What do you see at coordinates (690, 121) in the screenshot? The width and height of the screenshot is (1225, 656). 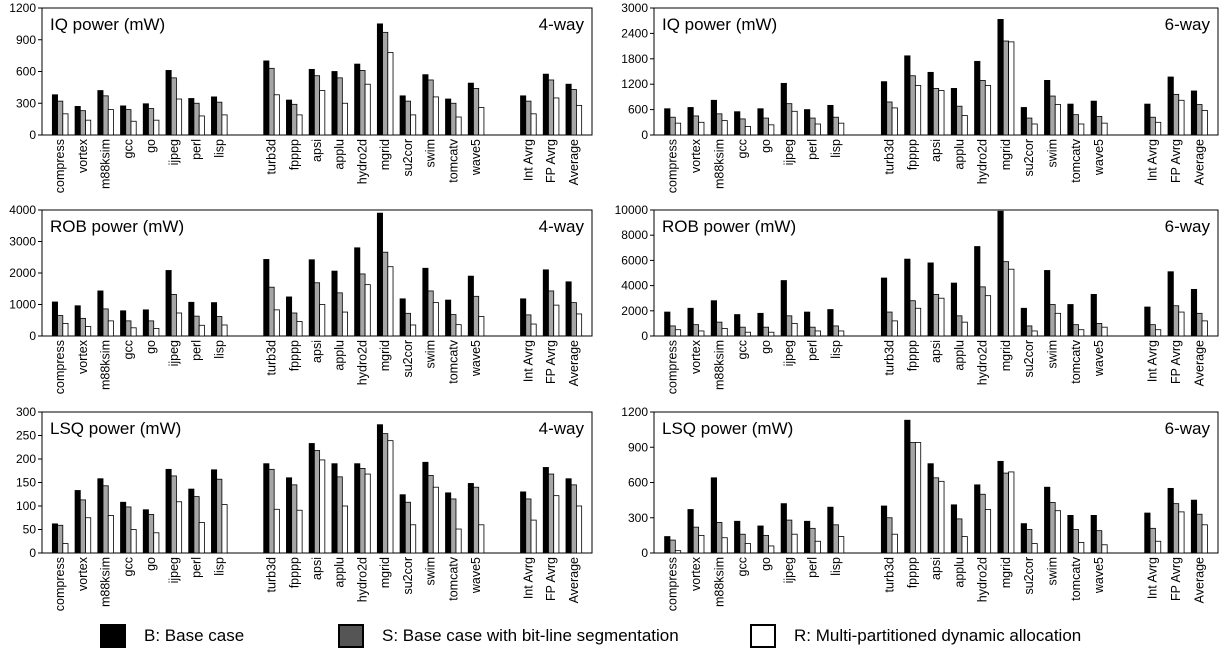 I see `bar-b-vortex` at bounding box center [690, 121].